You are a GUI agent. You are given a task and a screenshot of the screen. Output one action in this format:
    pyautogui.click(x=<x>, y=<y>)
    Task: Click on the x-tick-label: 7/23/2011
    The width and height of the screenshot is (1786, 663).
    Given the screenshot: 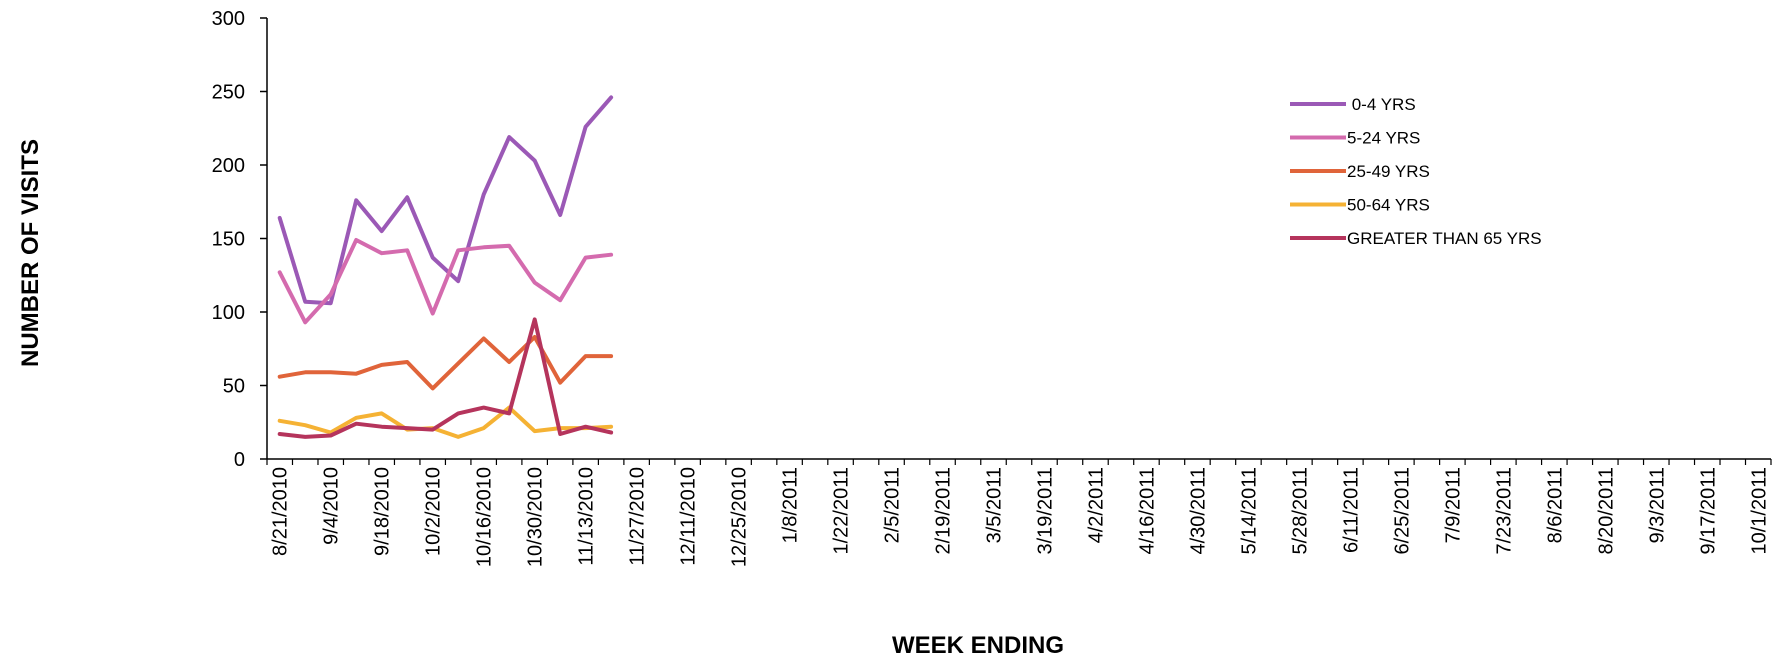 What is the action you would take?
    pyautogui.click(x=1504, y=511)
    